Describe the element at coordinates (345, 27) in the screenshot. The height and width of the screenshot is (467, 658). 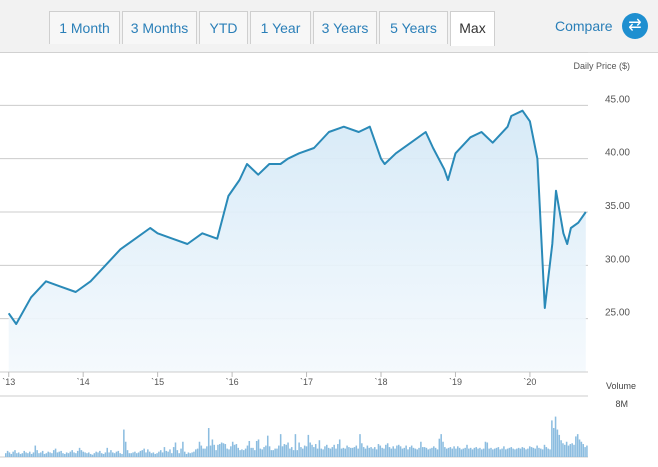
I see `tab-3-years: 3 Years` at that location.